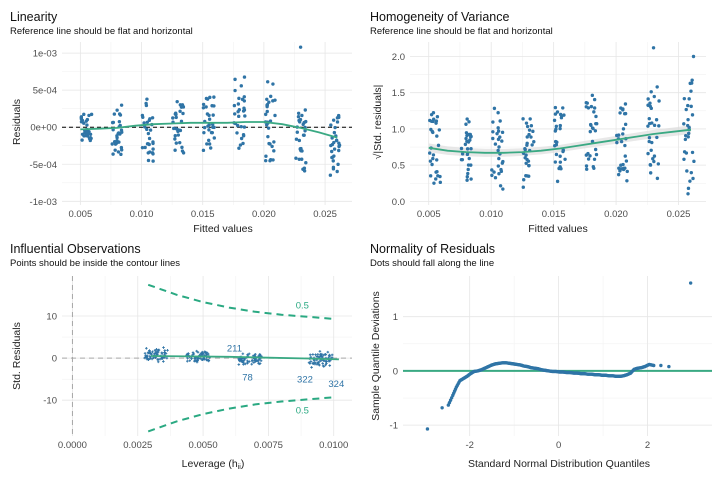 This screenshot has width=720, height=480. What do you see at coordinates (50, 401) in the screenshot?
I see `y-tick-label: -10` at bounding box center [50, 401].